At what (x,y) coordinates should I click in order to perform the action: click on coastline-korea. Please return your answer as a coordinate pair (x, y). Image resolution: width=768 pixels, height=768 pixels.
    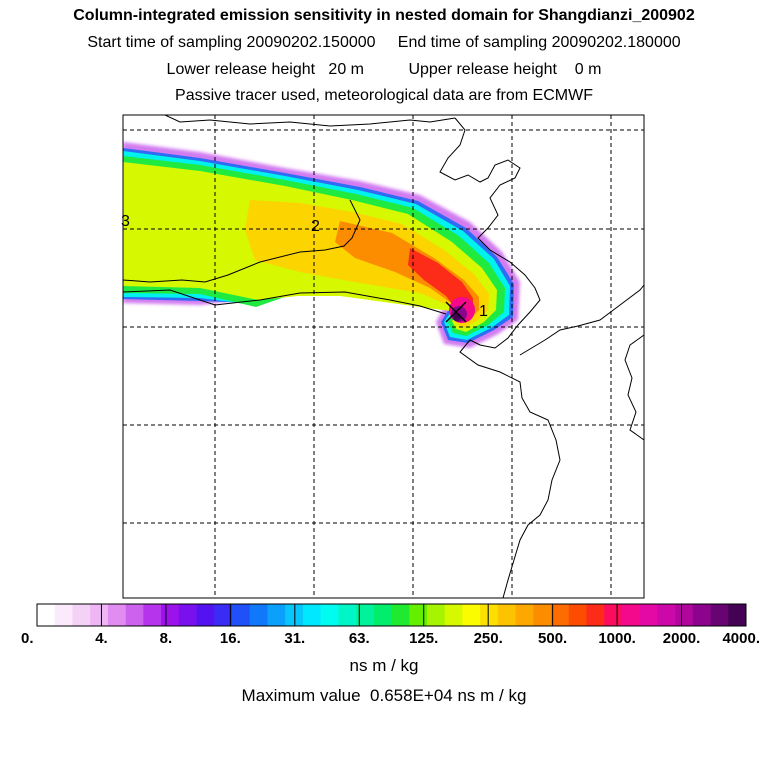
    Looking at the image, I should click on (634, 387).